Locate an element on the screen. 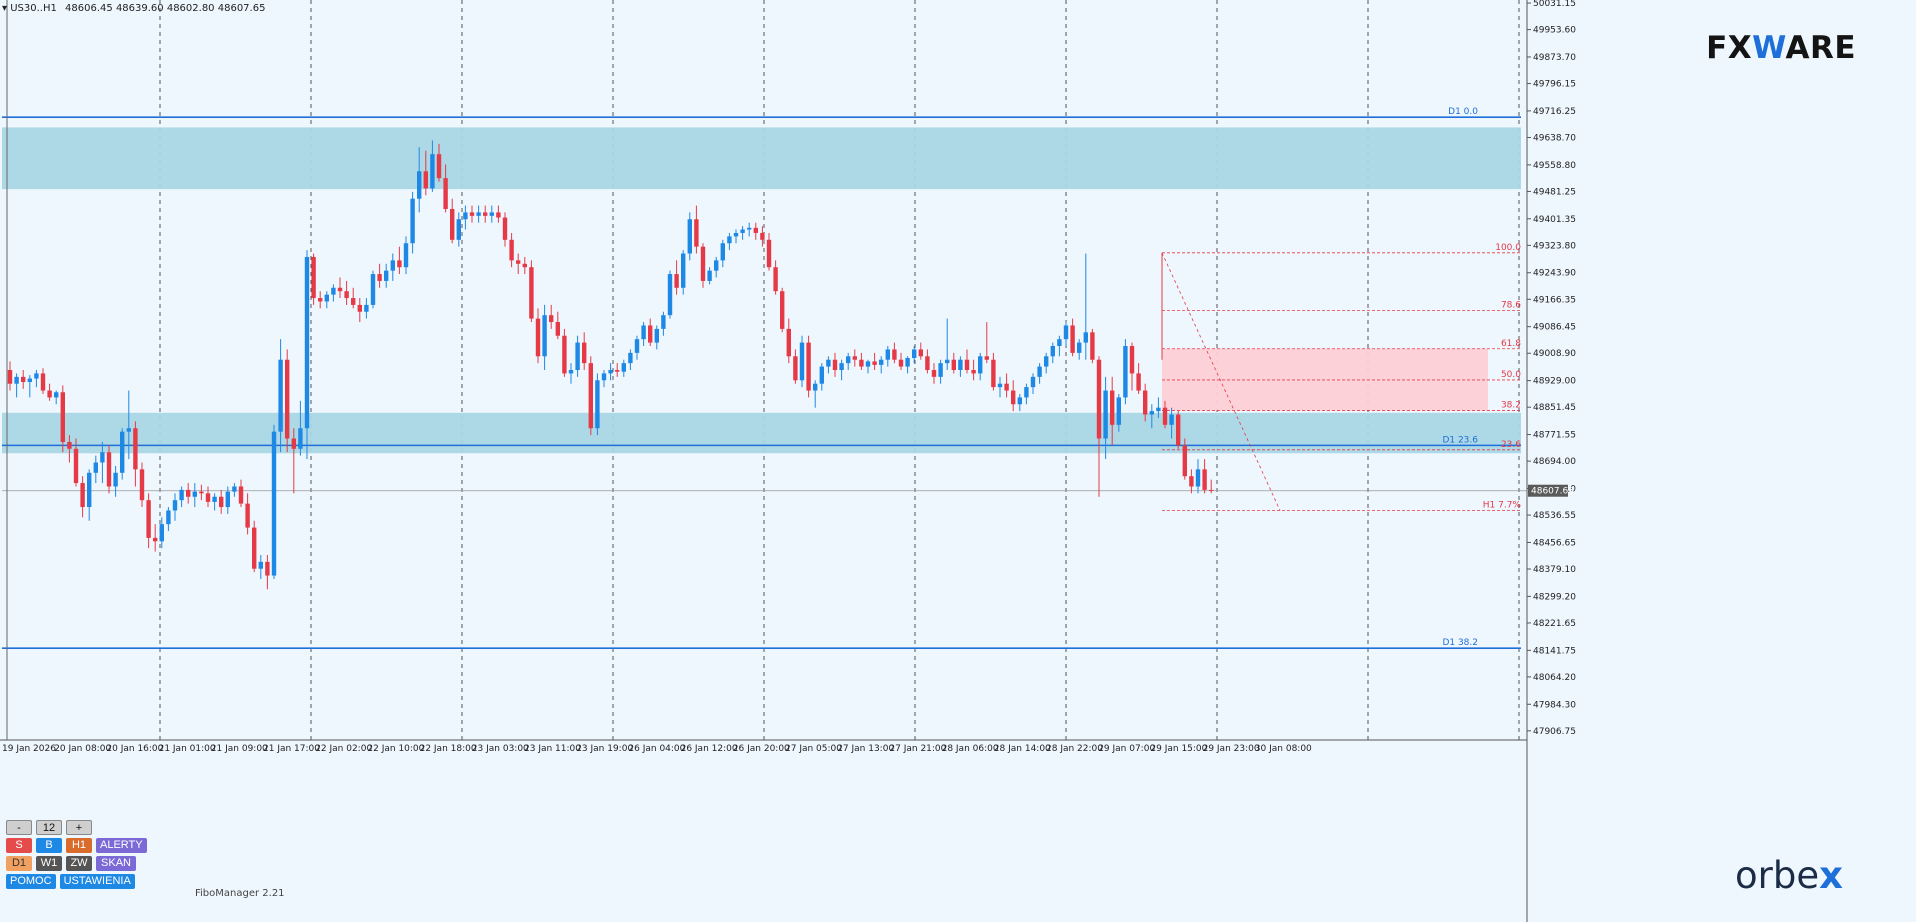  increase-button: + is located at coordinates (79, 827).